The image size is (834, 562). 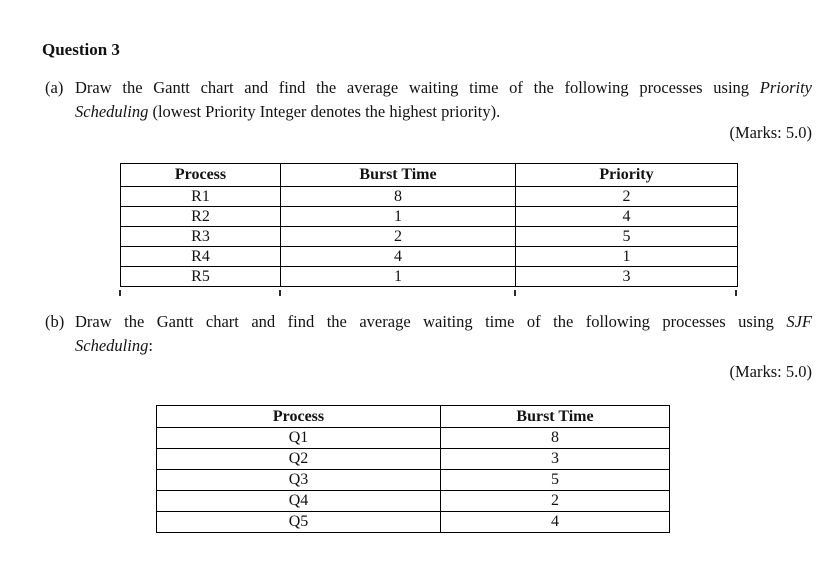 I want to click on part-b-line-2: Scheduling:, so click(x=443, y=346).